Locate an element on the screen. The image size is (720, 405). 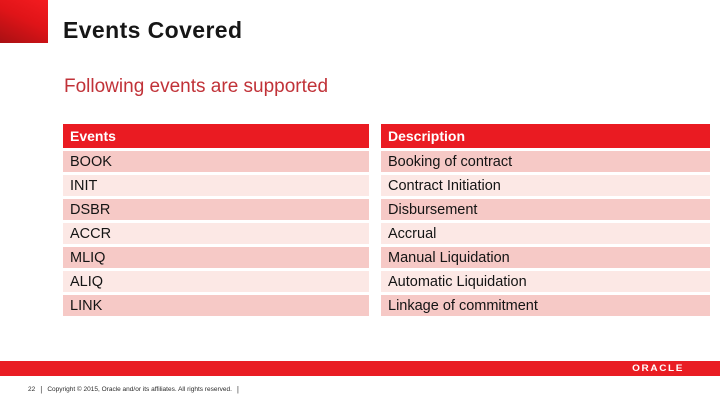
table-cell-event: MLIQ is located at coordinates (216, 257).